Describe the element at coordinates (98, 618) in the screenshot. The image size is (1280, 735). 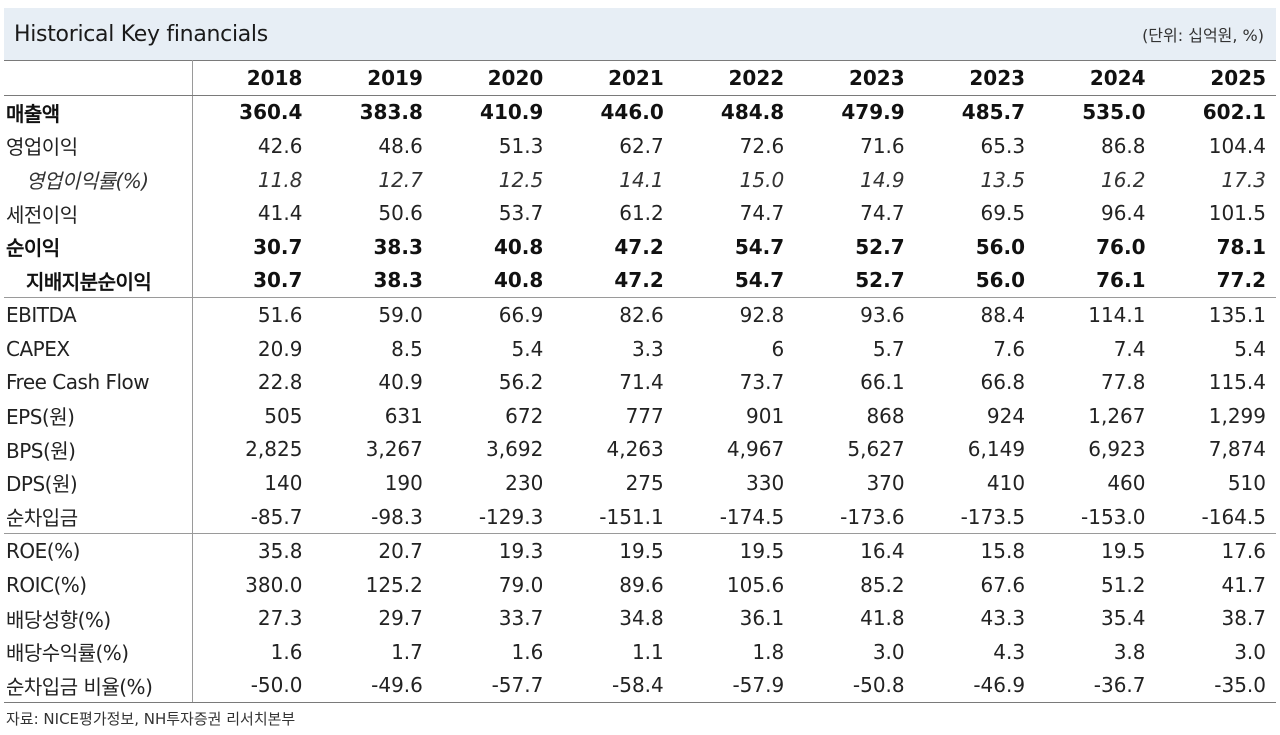
I see `row-label: 배당성향(%)` at that location.